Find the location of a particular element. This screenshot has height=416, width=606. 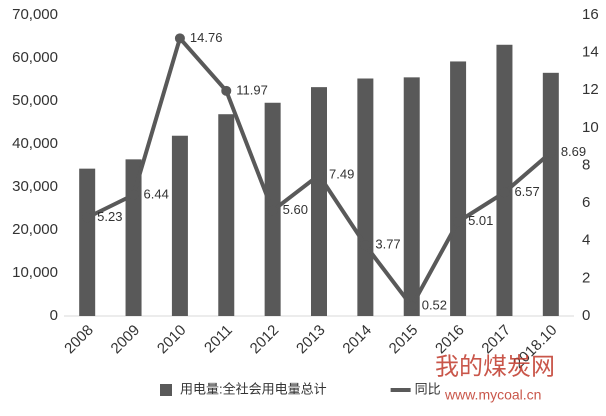

watermark-title: 我的煤炭网 is located at coordinates (495, 366).